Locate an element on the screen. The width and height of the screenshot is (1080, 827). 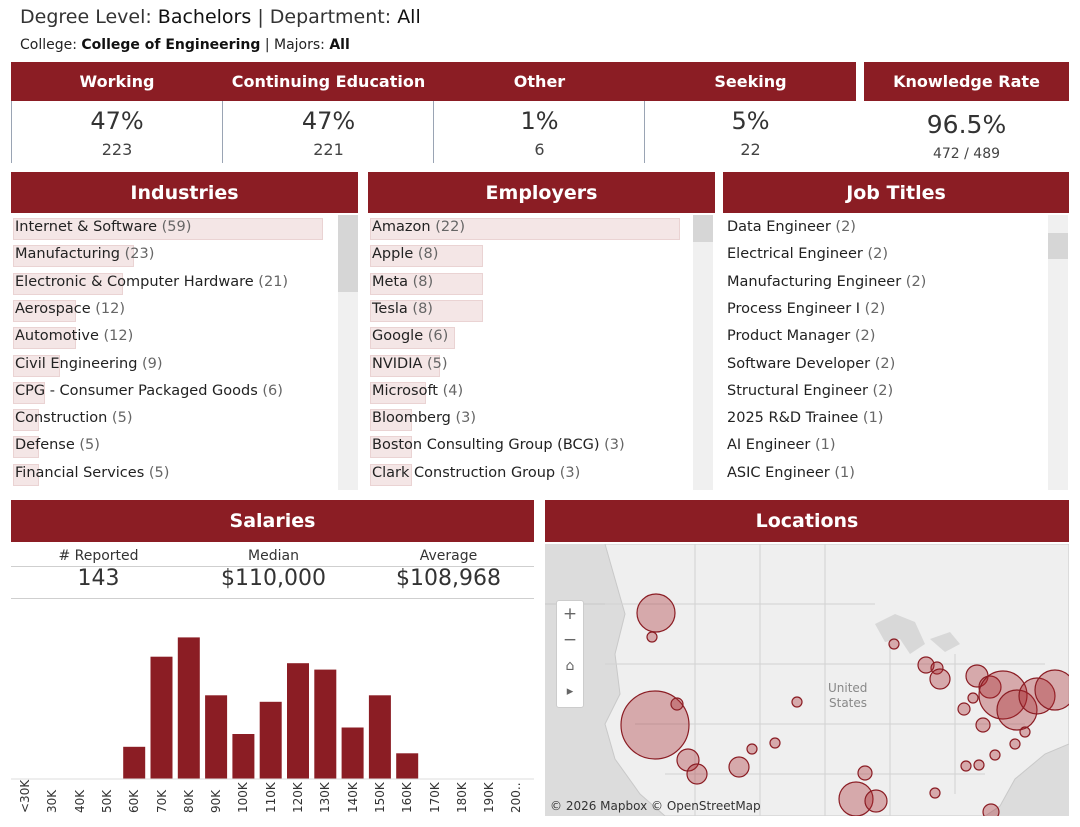
histogram-tick-label: 180K is located at coordinates (461, 797).